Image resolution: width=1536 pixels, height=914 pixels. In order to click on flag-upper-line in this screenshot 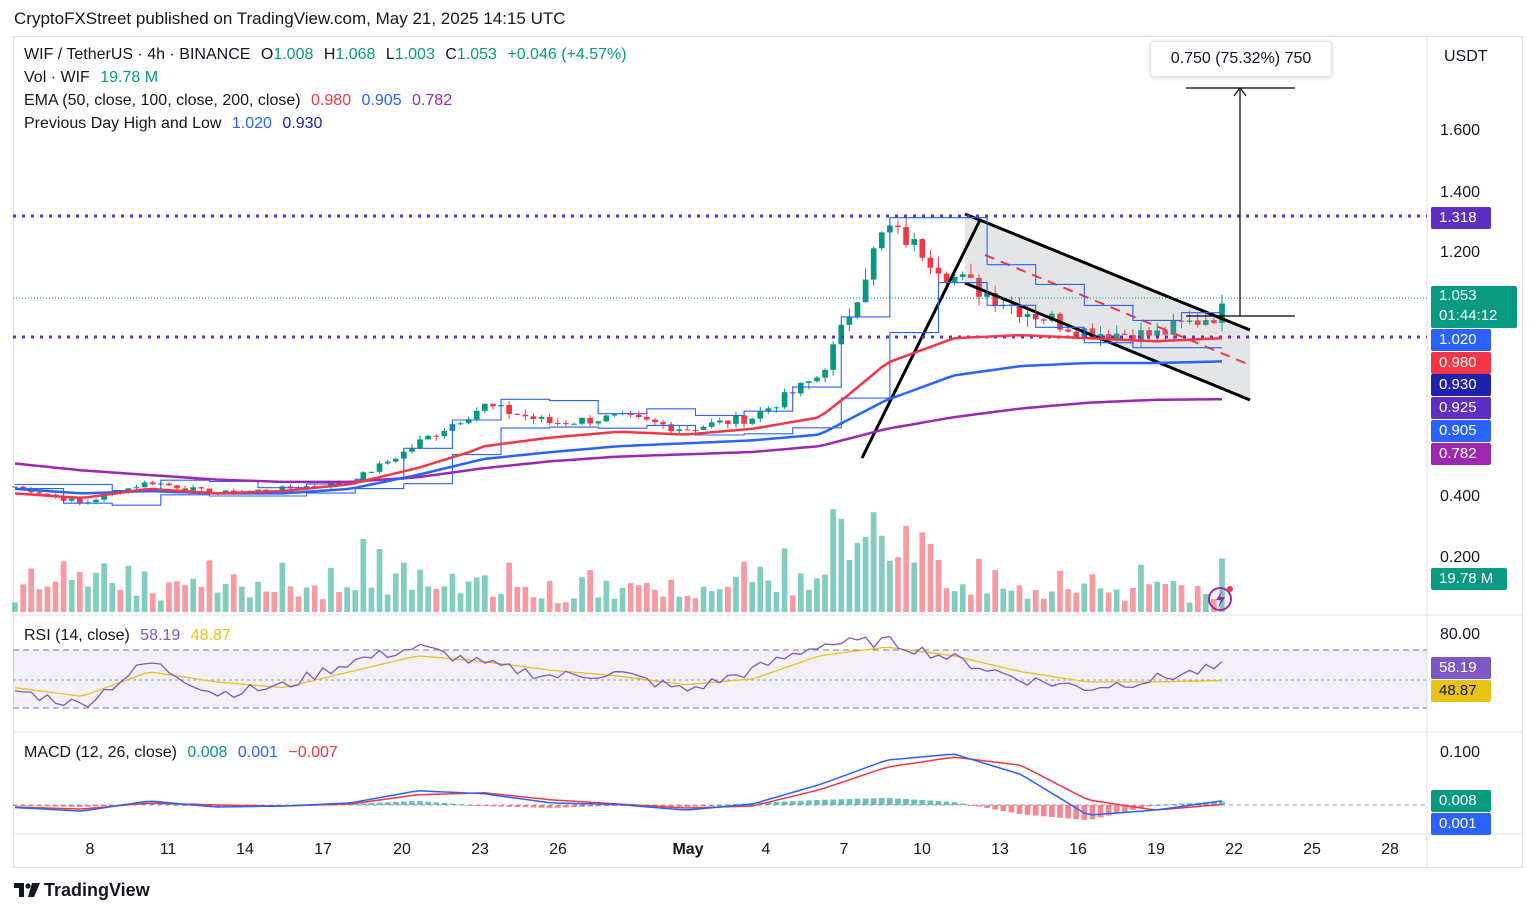, I will do `click(1107, 272)`.